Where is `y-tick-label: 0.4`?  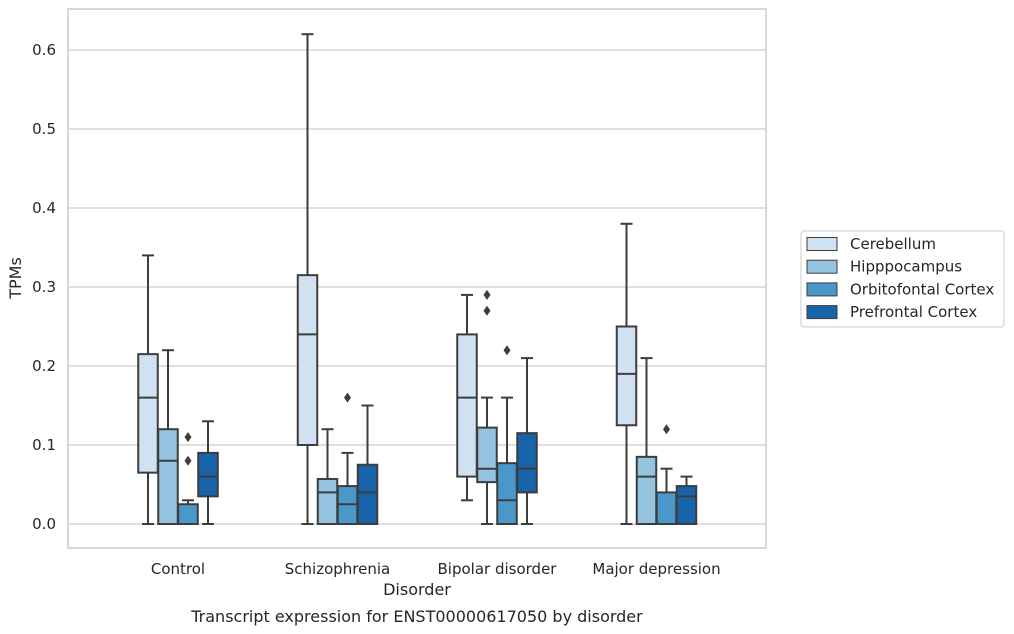
y-tick-label: 0.4 is located at coordinates (44, 208).